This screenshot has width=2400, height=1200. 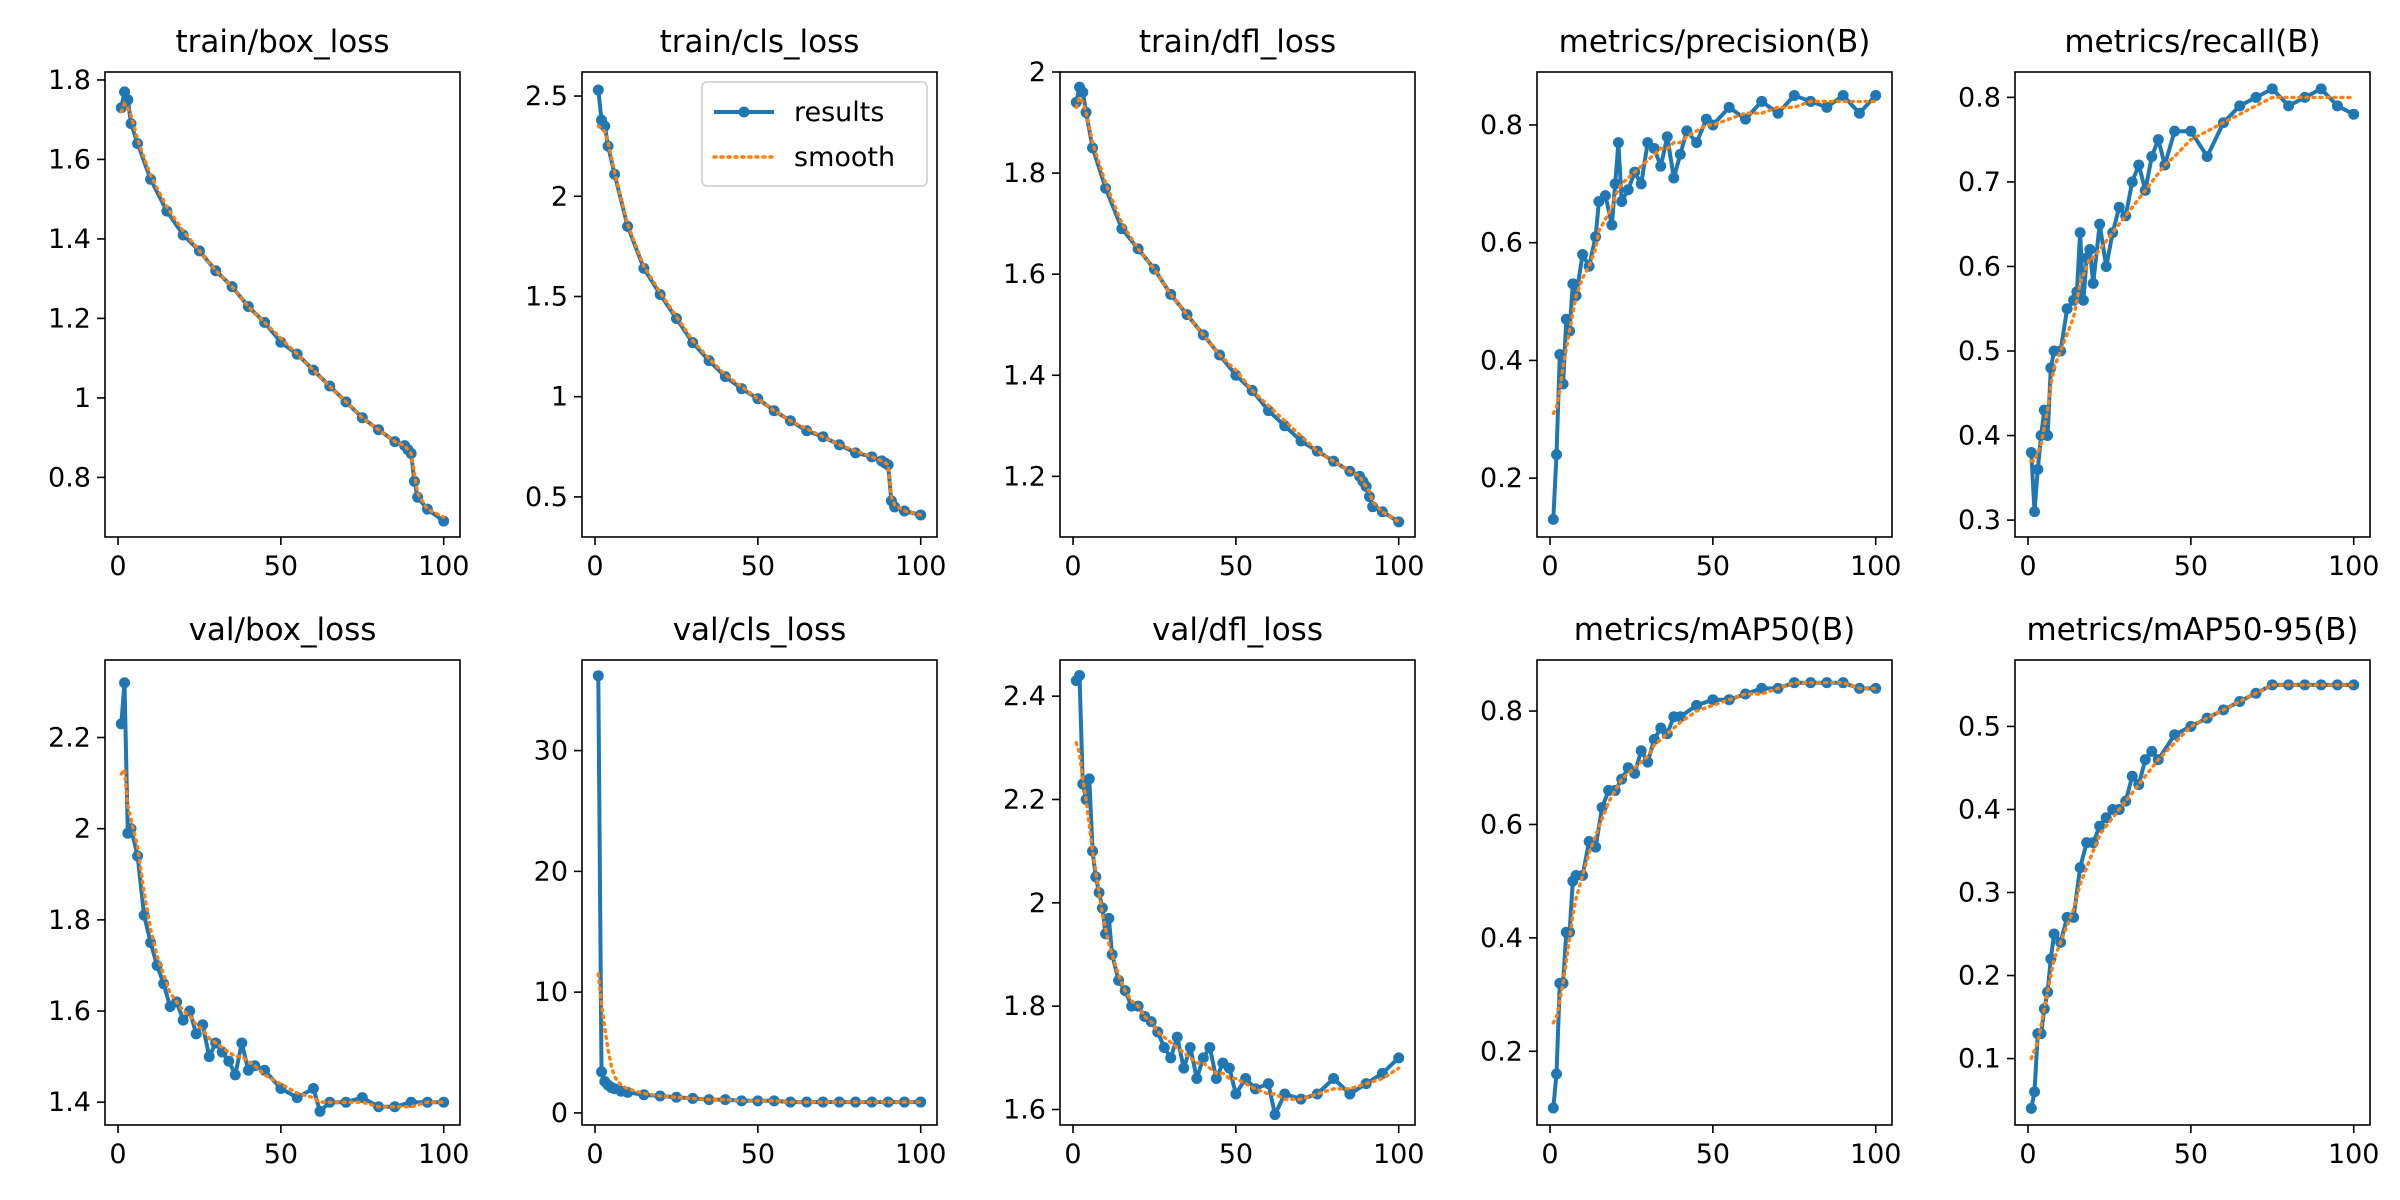 I want to click on y-tick-label: 0.2, so click(x=1501, y=478).